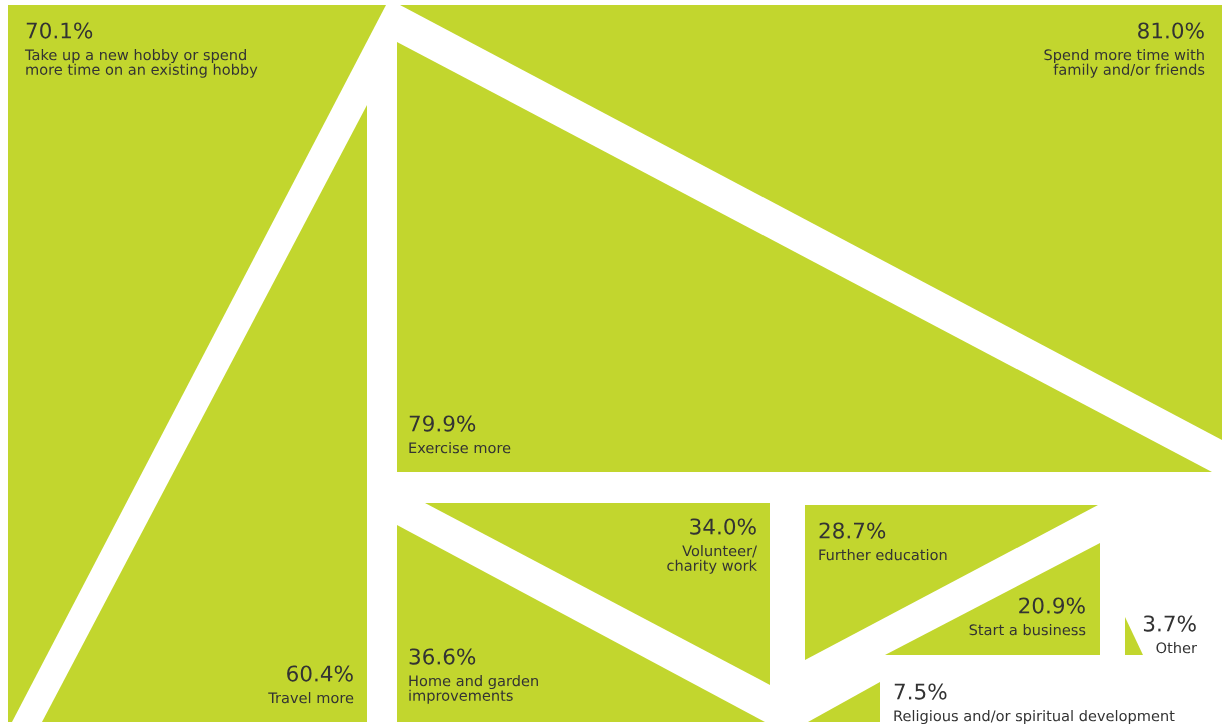  I want to click on category-label: Further education, so click(883, 555).